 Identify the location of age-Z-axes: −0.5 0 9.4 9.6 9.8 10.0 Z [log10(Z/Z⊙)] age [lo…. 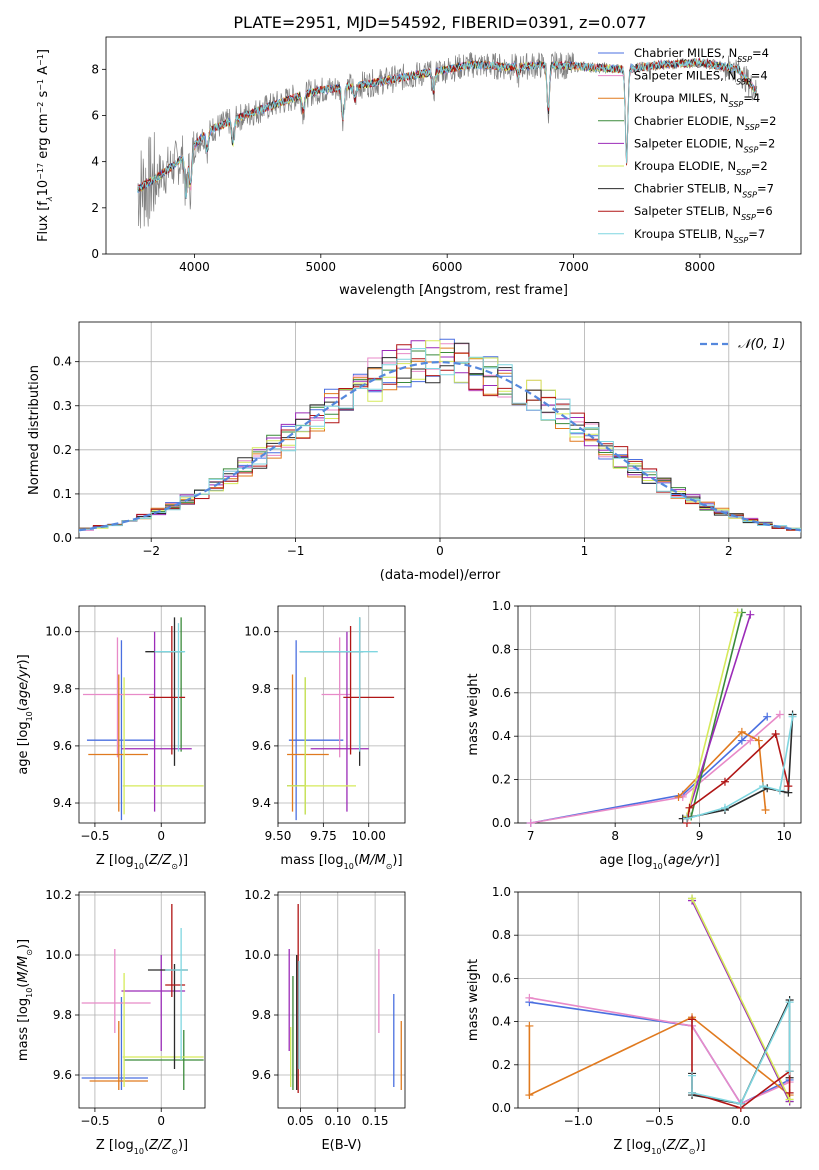
(111, 738).